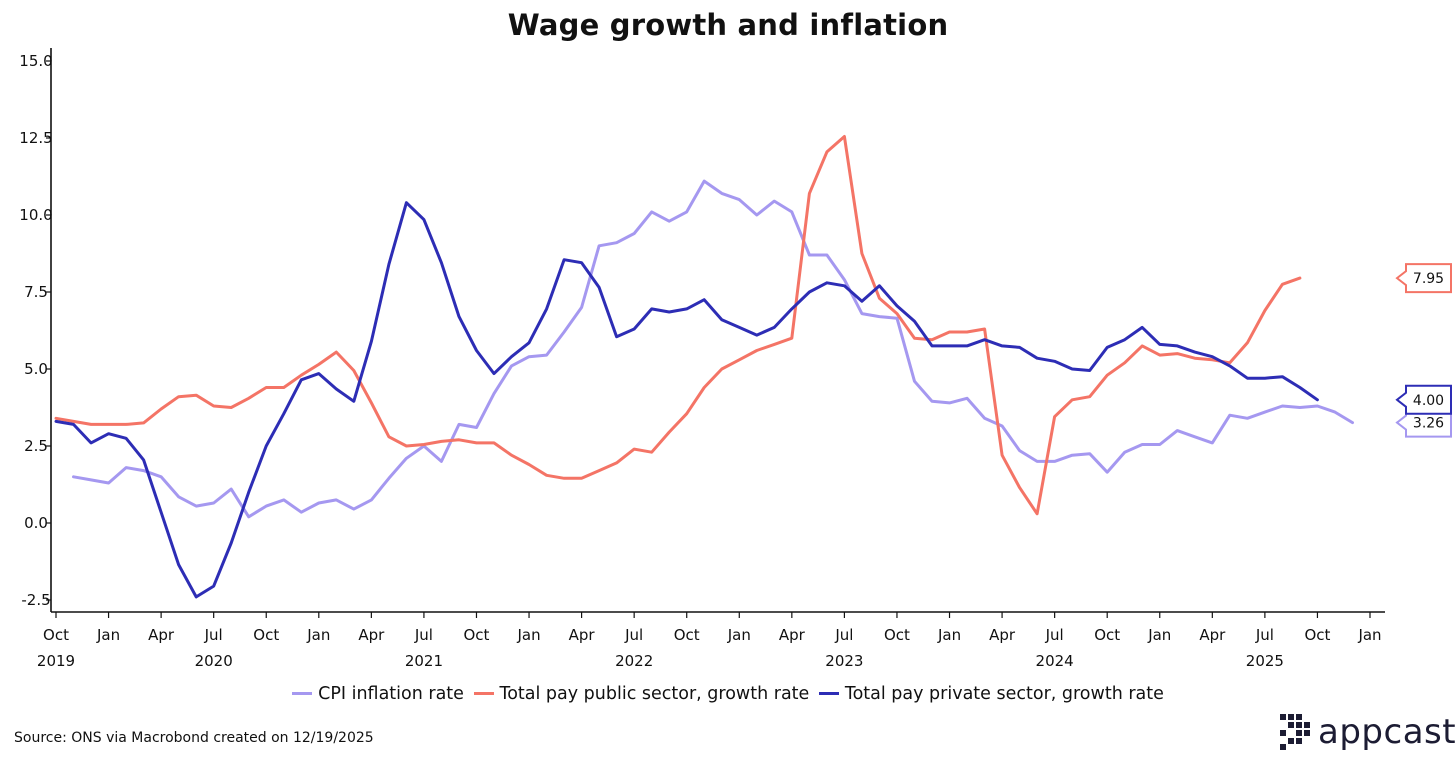  Describe the element at coordinates (654, 694) in the screenshot. I see `legend-label-public: Total pay public sector, growth rate` at that location.